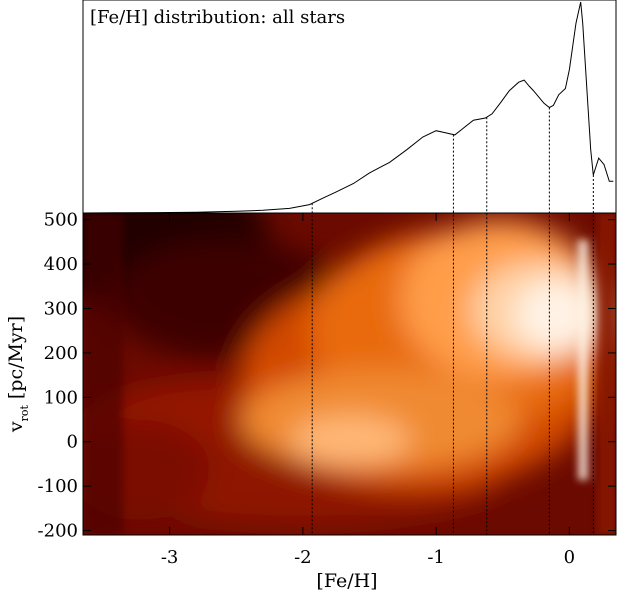  Describe the element at coordinates (346, 580) in the screenshot. I see `x-axis-title: [Fe/H]` at that location.